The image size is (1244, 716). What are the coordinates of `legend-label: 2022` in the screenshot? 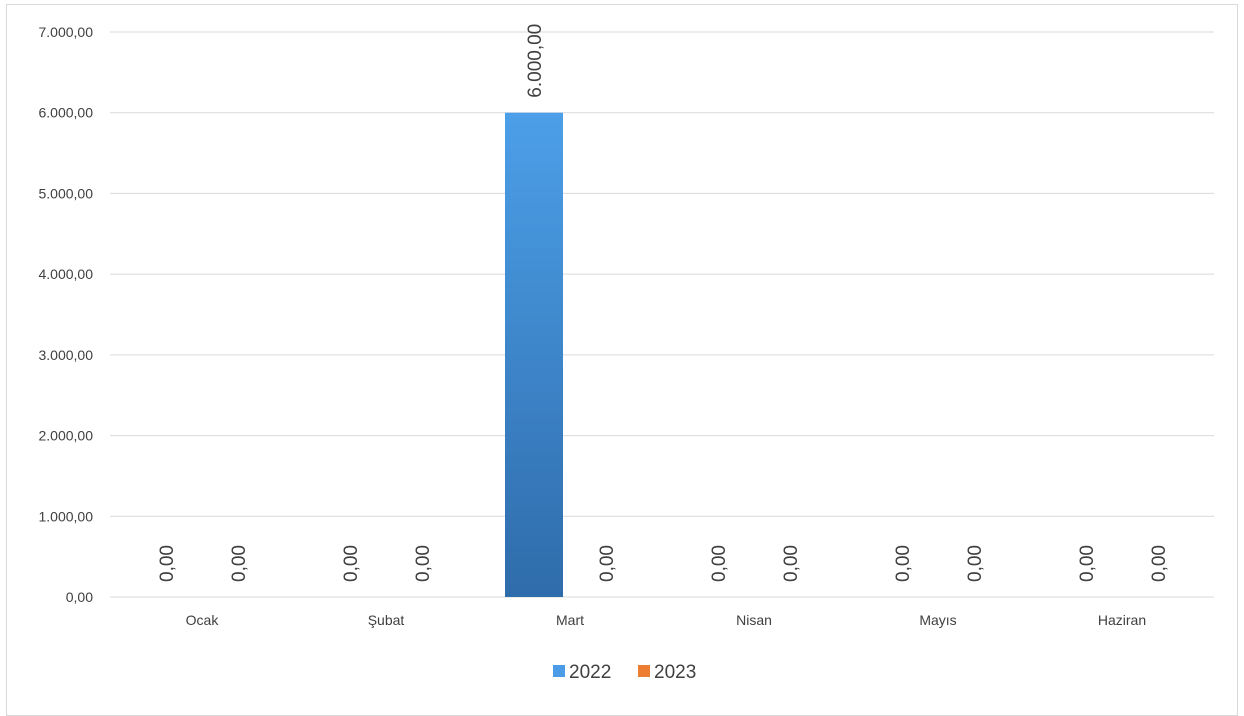 It's located at (590, 672).